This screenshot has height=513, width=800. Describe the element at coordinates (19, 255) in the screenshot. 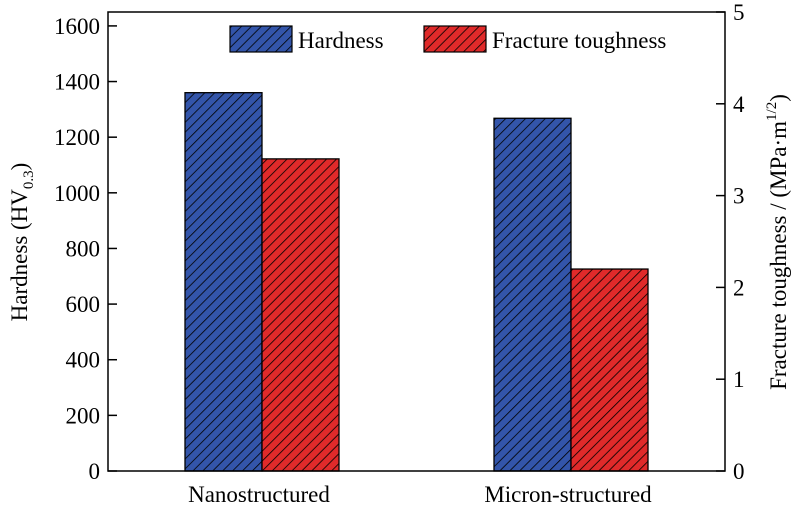

I see `y-left-label-main: Hardness (HV` at that location.